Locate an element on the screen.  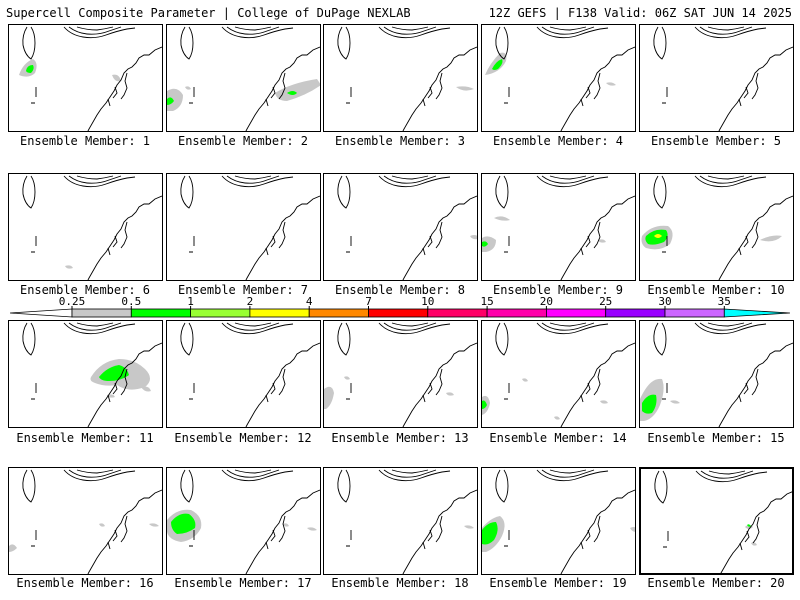
colorbar-tick-label: 10 is located at coordinates (427, 302).